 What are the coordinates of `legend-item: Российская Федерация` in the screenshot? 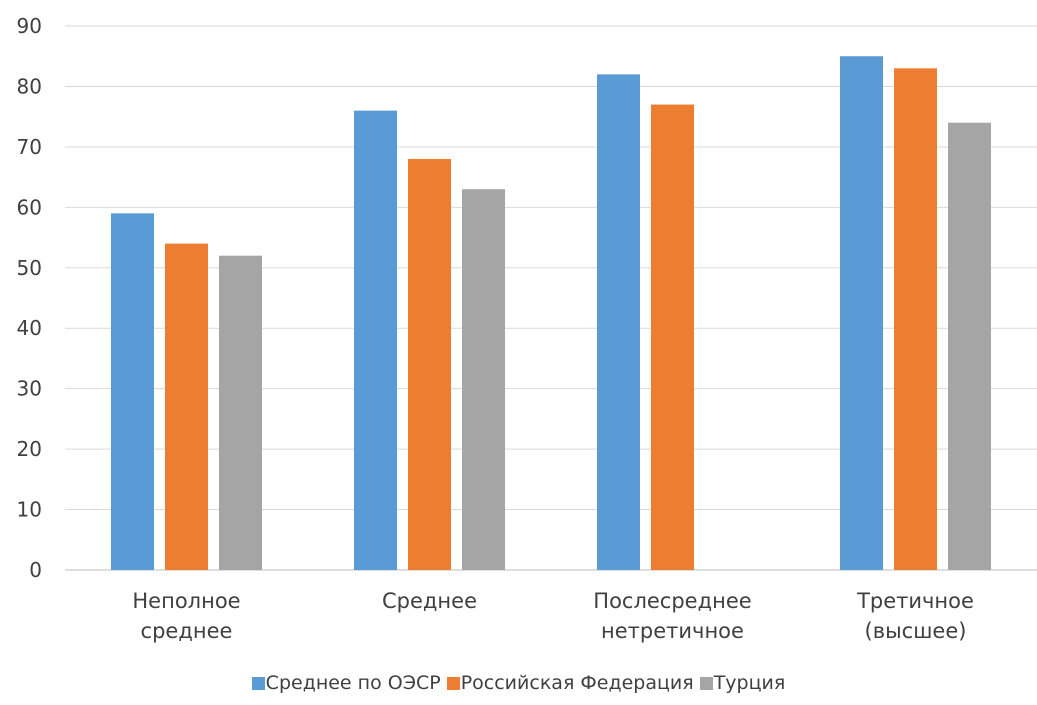 It's located at (570, 683).